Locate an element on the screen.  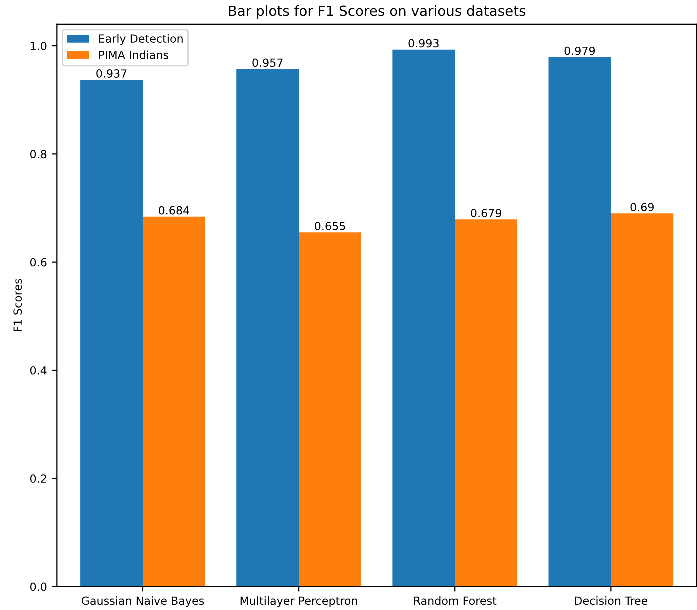
legend-label: Early Detection is located at coordinates (141, 40).